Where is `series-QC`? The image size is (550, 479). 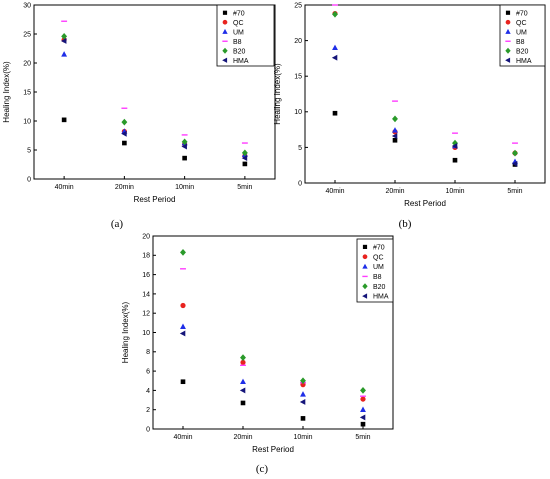 series-QC is located at coordinates (273, 352).